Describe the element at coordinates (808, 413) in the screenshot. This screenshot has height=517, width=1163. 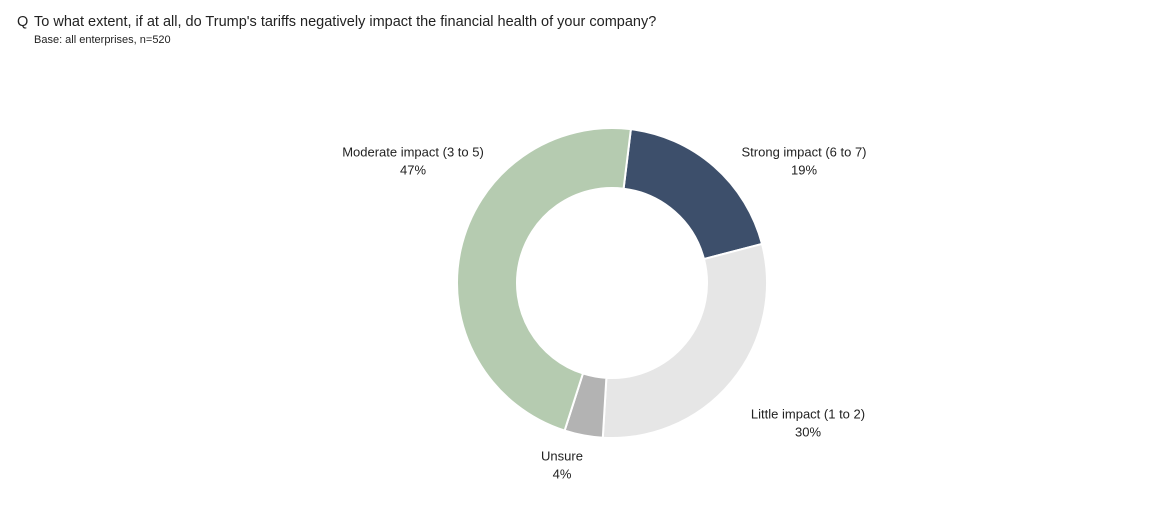
I see `segment-label: Little impact (1 to 2)` at that location.